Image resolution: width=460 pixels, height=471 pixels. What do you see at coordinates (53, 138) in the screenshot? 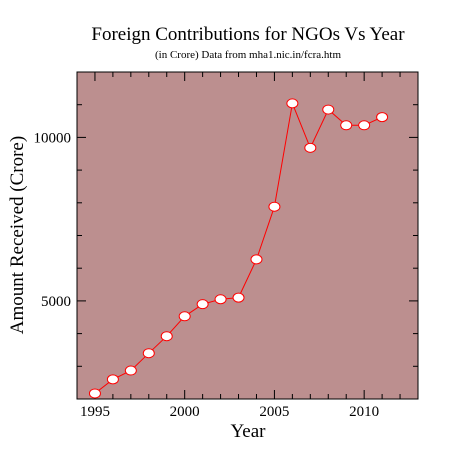
I see `y-tick-label: 10000` at bounding box center [53, 138].